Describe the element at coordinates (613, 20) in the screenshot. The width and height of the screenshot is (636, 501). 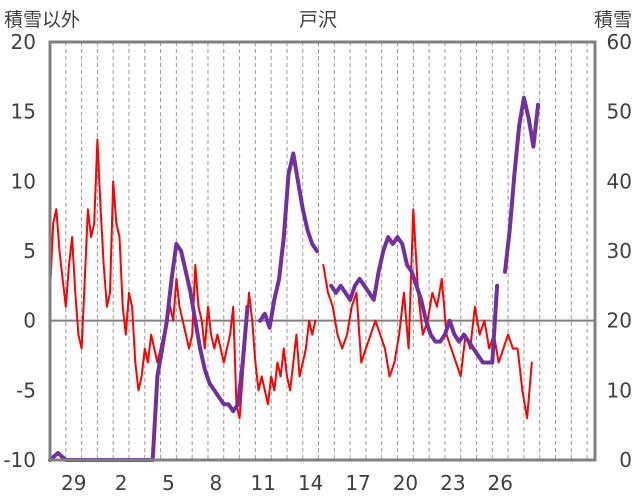
I see `right-axis-title: 積雪` at that location.